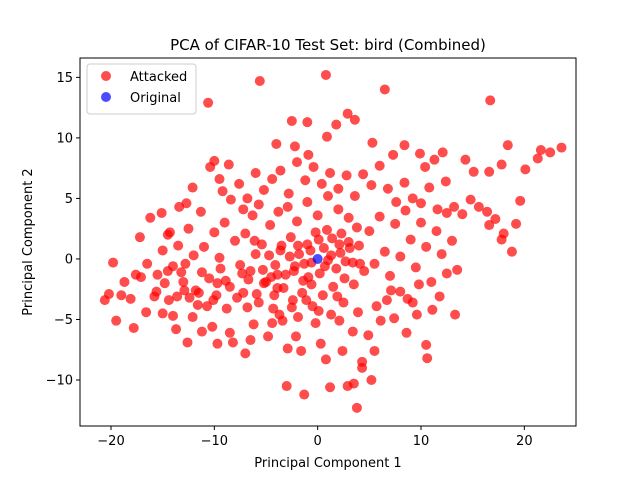 This screenshot has width=640, height=480. I want to click on x-axis-label: Principal Component 1, so click(327, 463).